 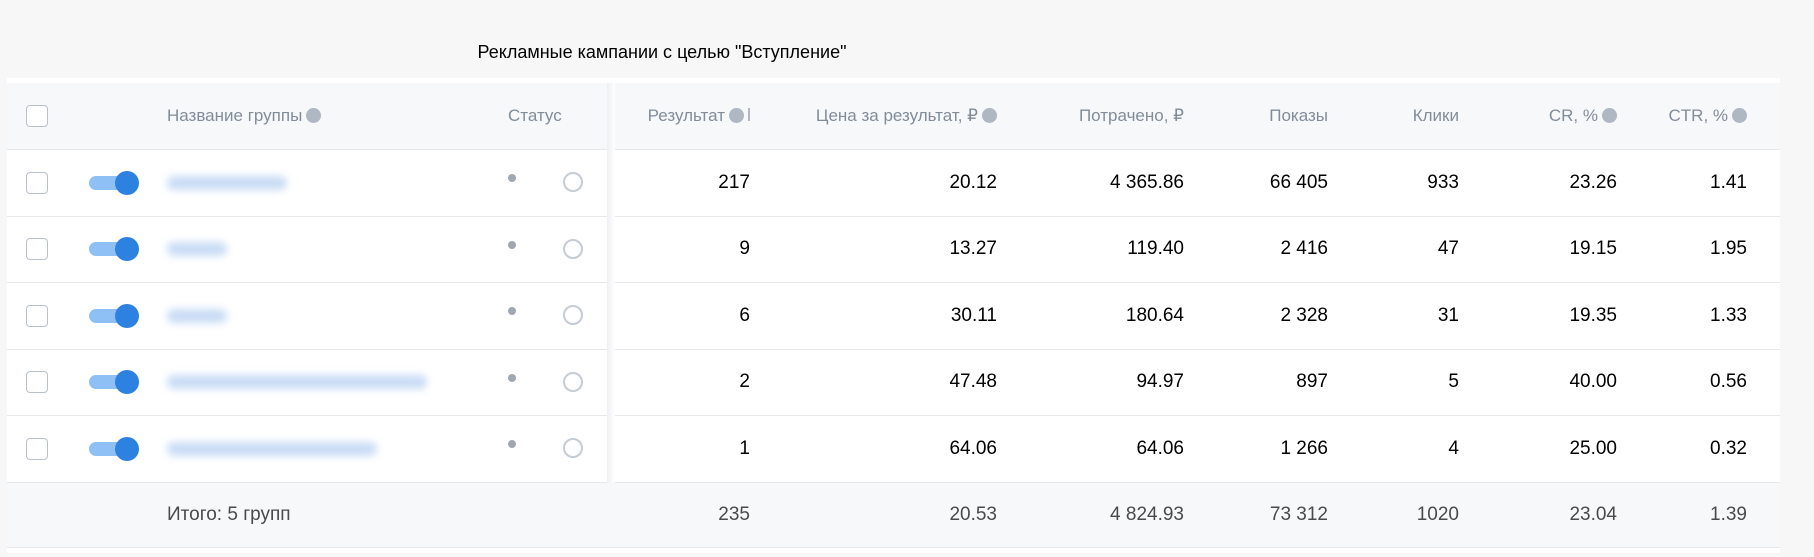 What do you see at coordinates (1453, 448) in the screenshot?
I see `cell-value: 4` at bounding box center [1453, 448].